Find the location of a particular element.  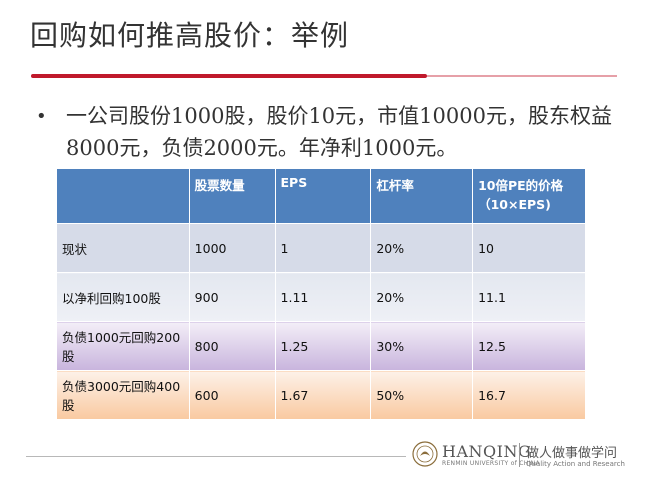

header-cell: 杠杆率 is located at coordinates (422, 196).